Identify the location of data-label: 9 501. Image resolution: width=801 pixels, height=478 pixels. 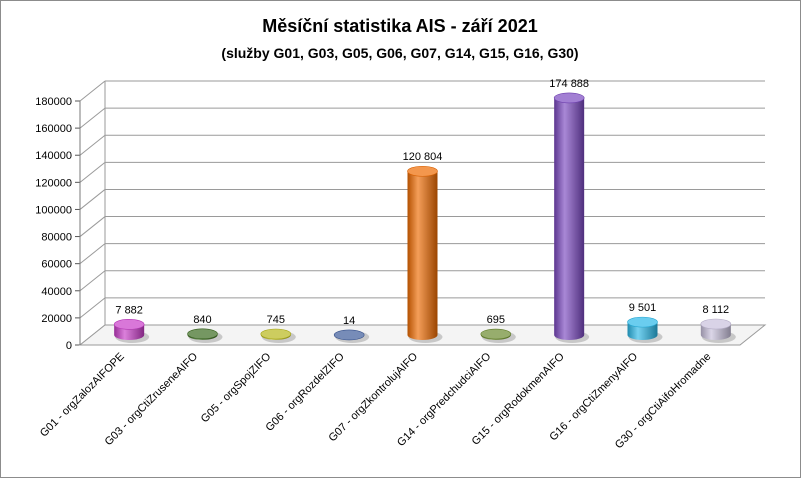
(643, 308).